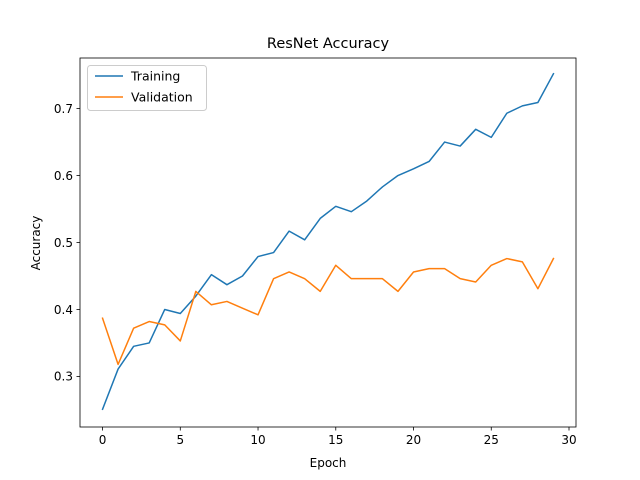 Image resolution: width=640 pixels, height=480 pixels. What do you see at coordinates (103, 440) in the screenshot?
I see `x-tick-label: 0` at bounding box center [103, 440].